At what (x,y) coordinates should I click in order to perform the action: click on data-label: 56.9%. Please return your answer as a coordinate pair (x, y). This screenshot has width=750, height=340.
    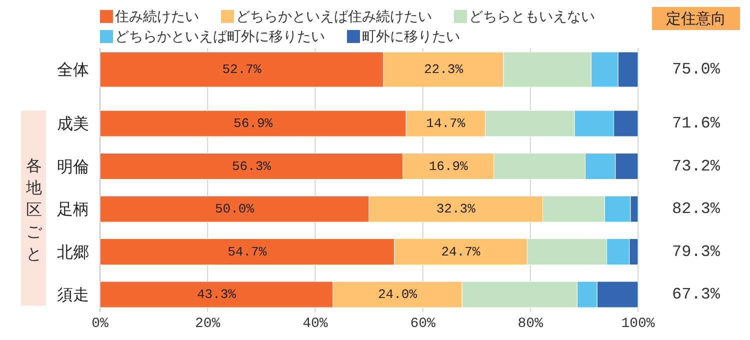
    Looking at the image, I should click on (253, 123).